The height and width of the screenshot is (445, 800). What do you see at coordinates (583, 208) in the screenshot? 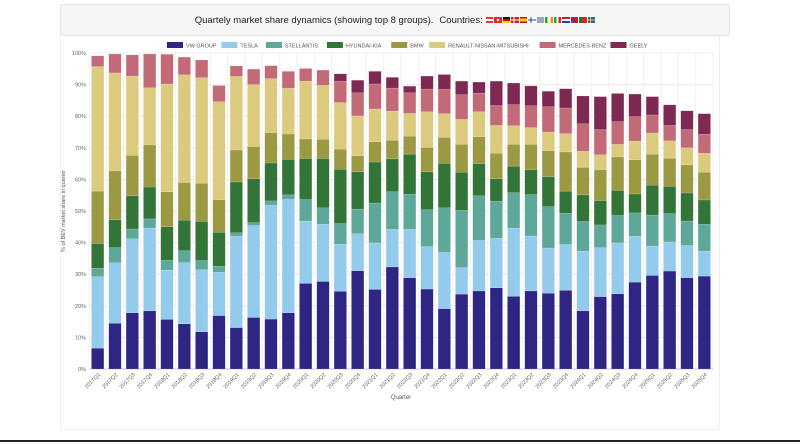
I see `bar-hyundai-kia-2024q1` at bounding box center [583, 208].